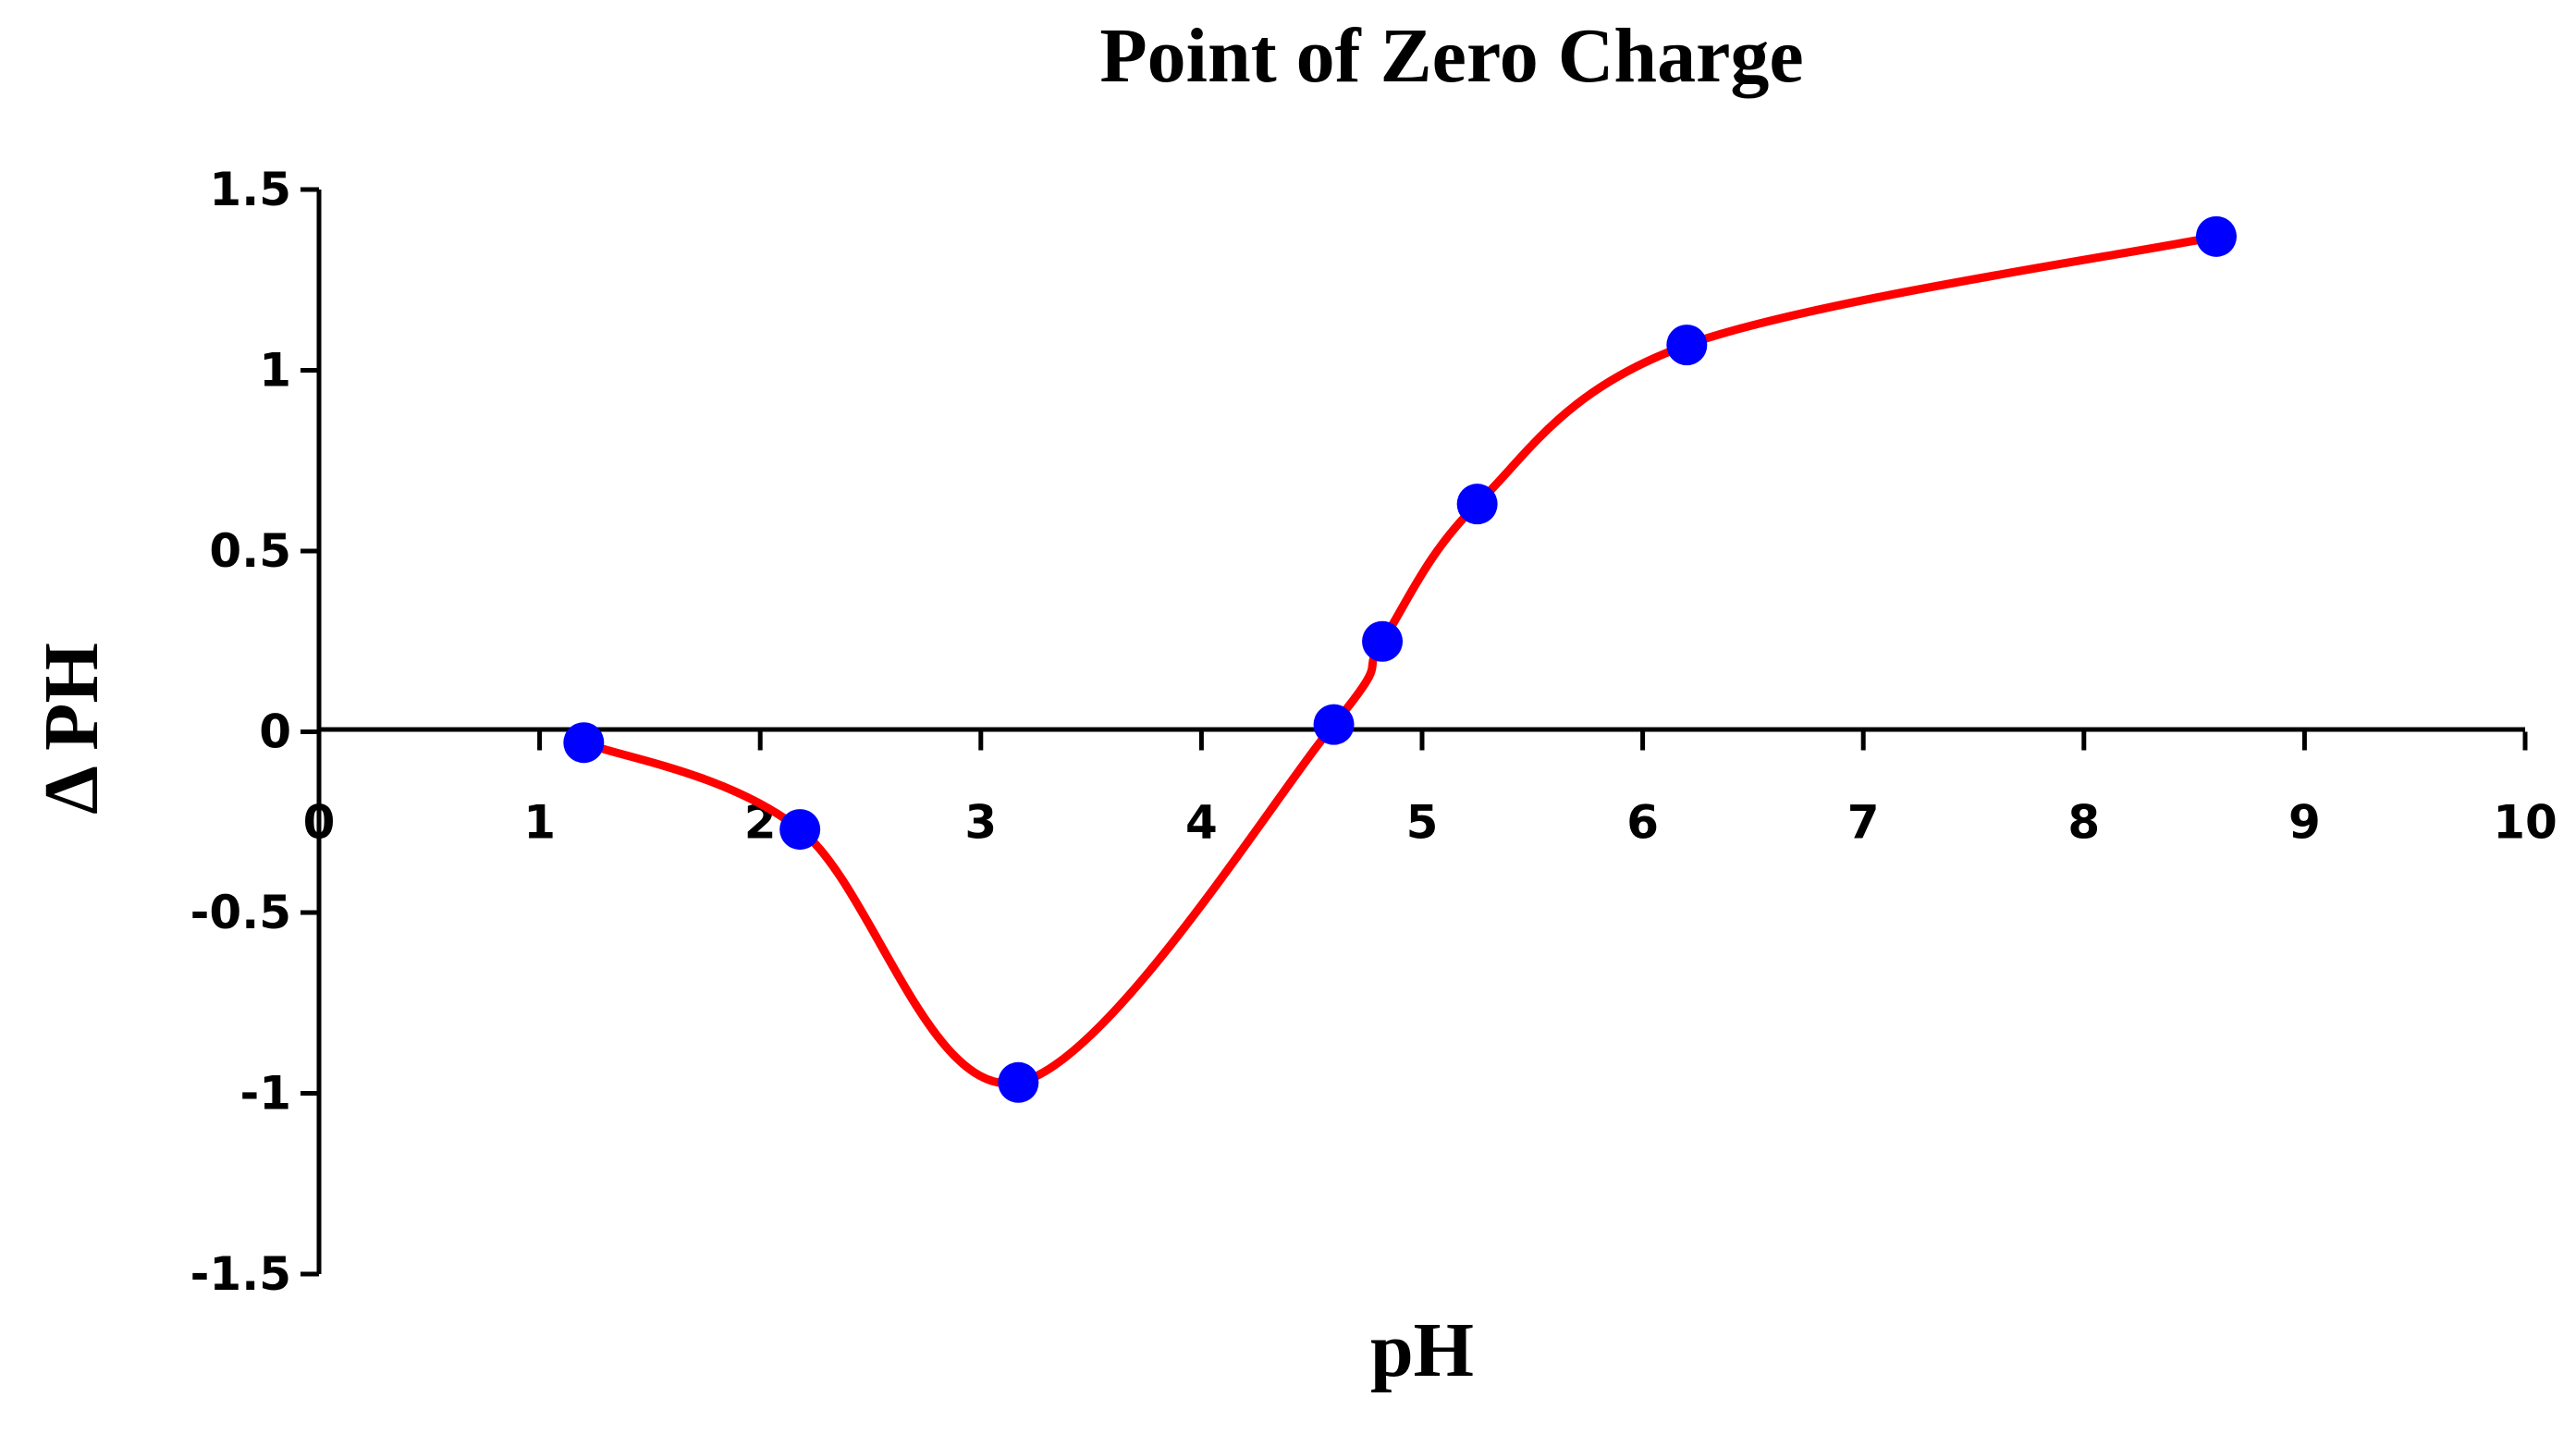 This screenshot has height=1434, width=2576. I want to click on y-tick-label: -1.5, so click(240, 1274).